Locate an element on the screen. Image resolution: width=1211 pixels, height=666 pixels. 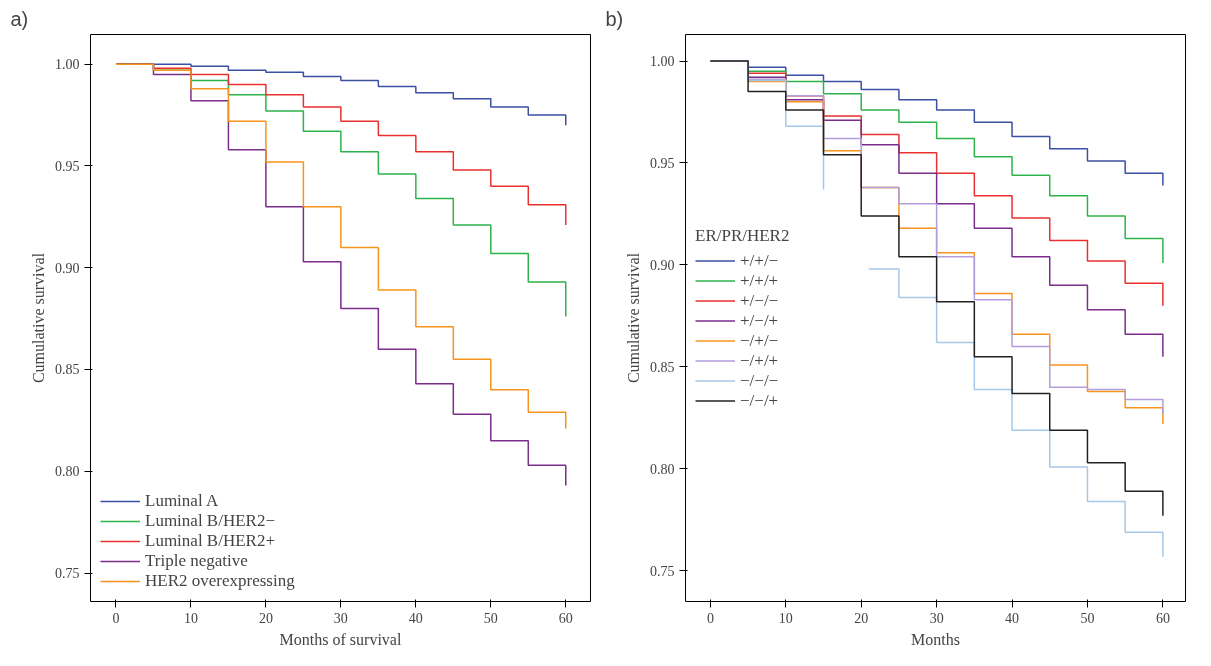
text: a) is located at coordinates (19, 18).